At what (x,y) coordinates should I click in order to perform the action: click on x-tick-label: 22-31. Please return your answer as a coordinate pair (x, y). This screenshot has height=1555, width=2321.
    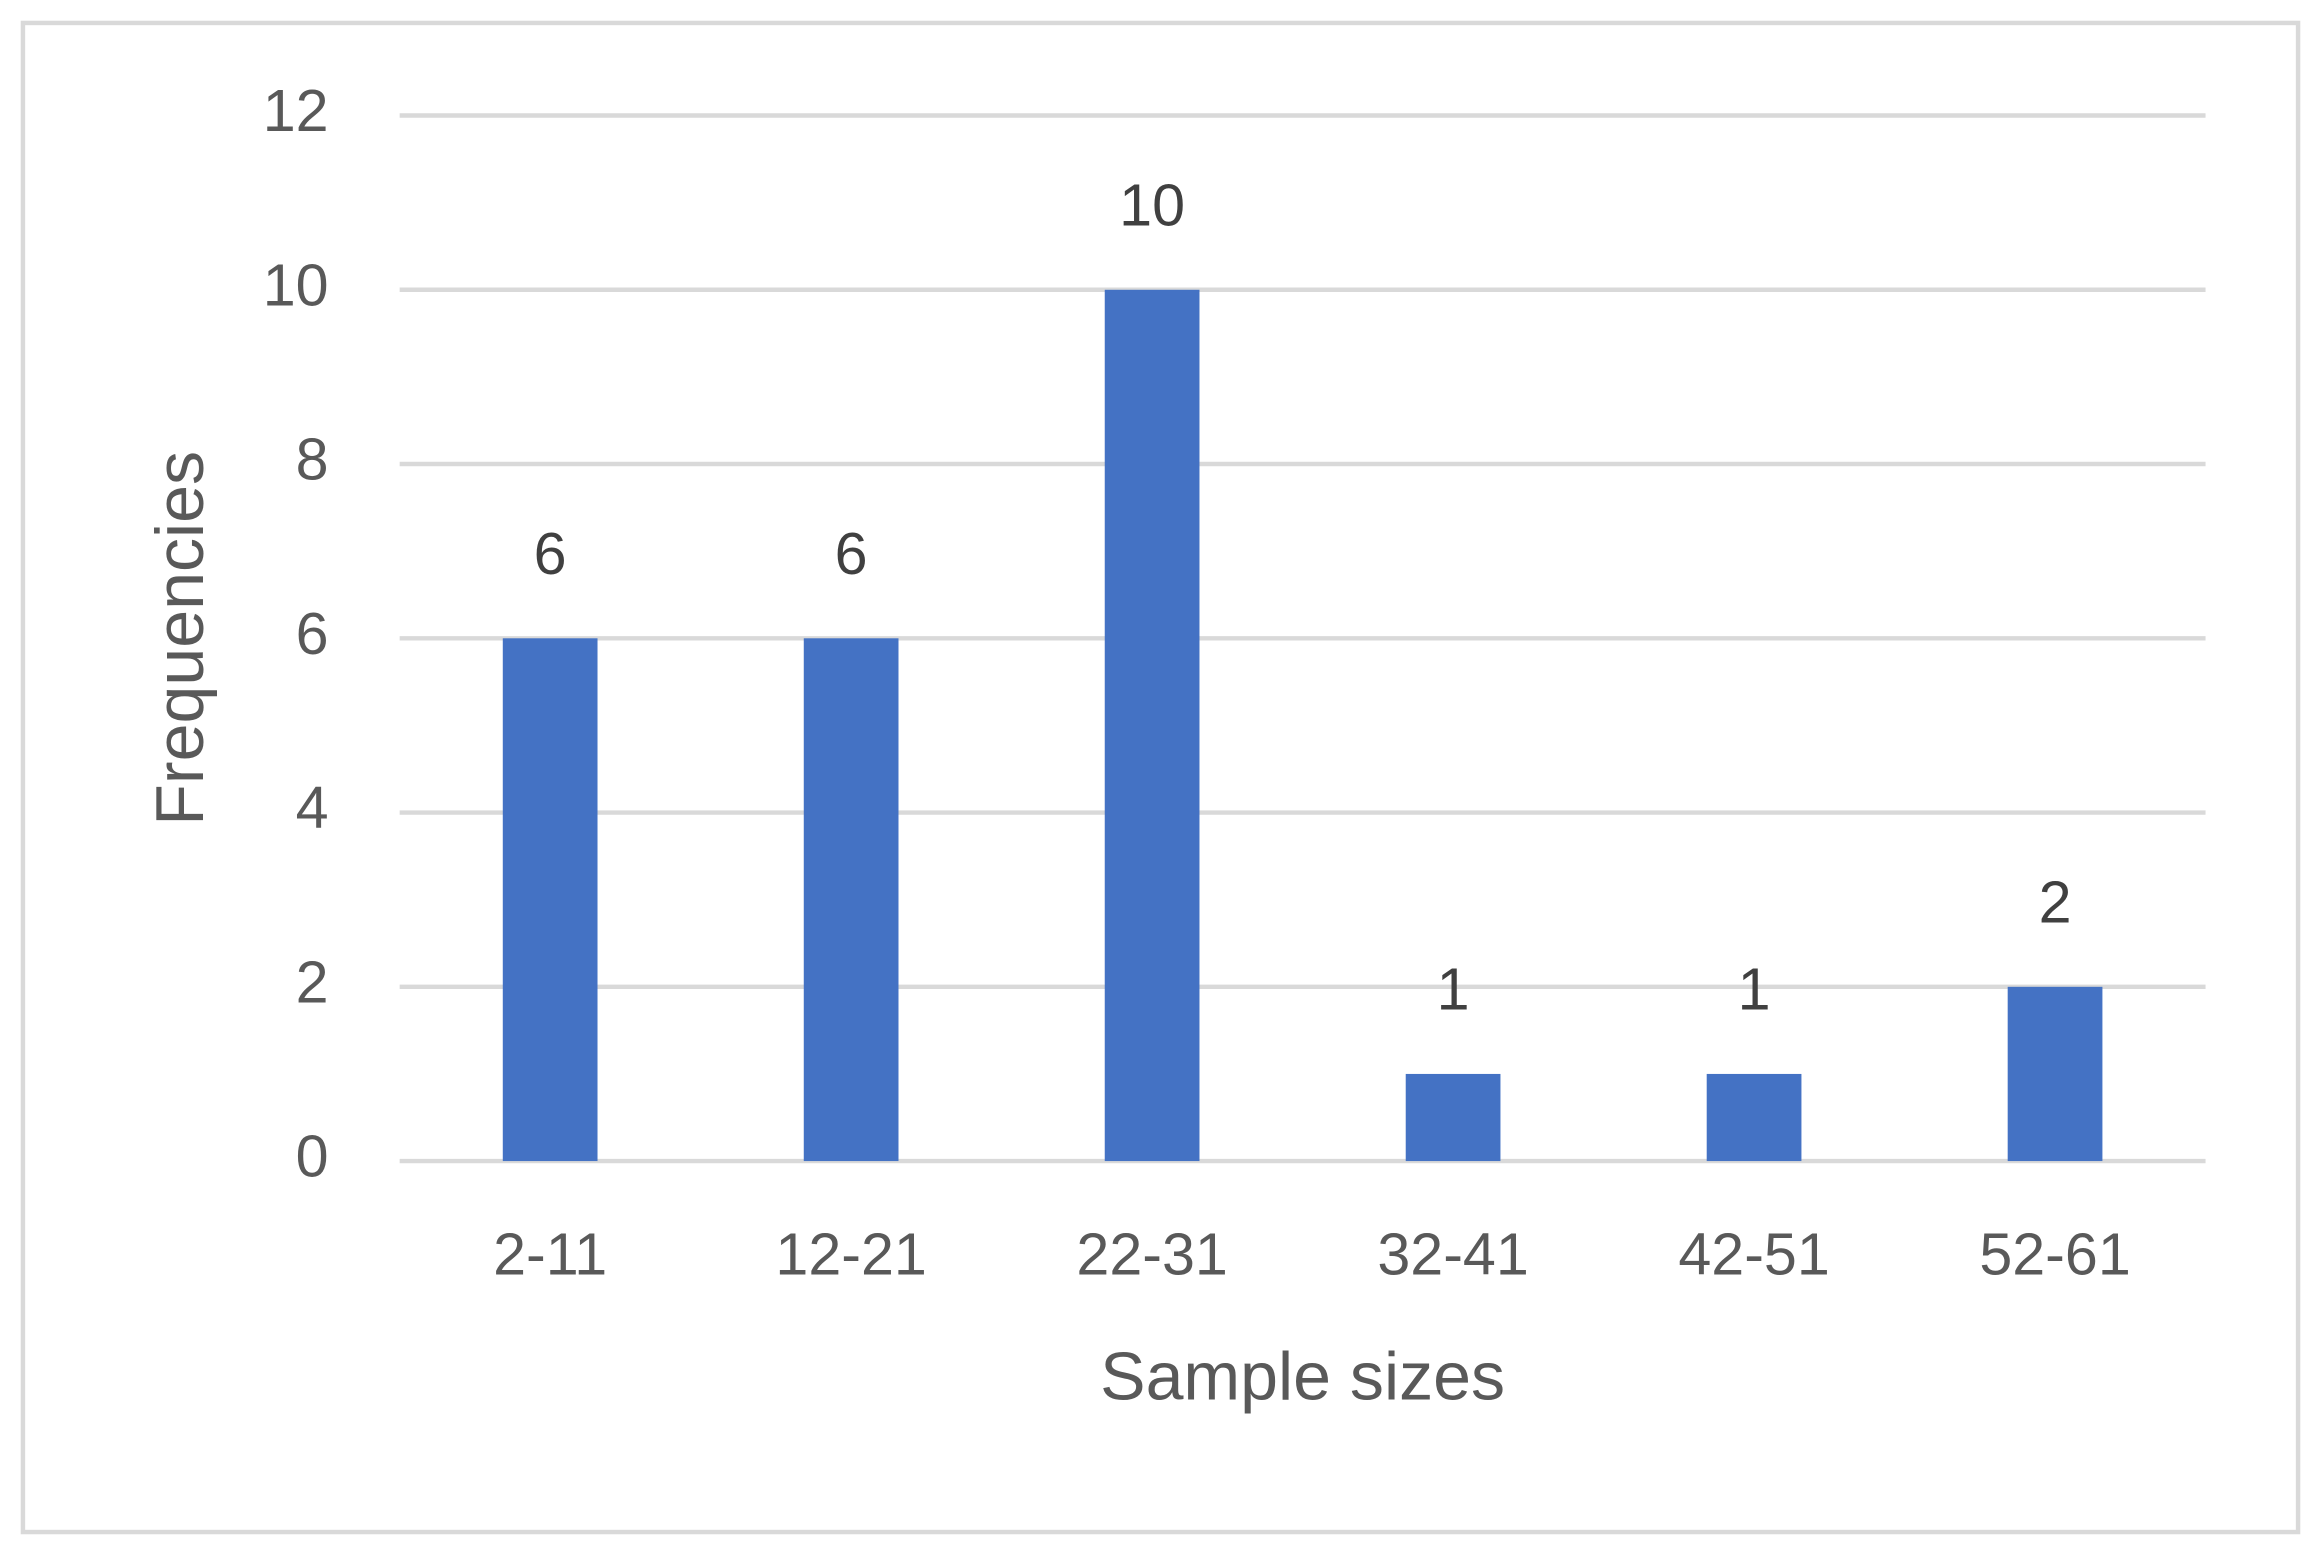
    Looking at the image, I should click on (1151, 1253).